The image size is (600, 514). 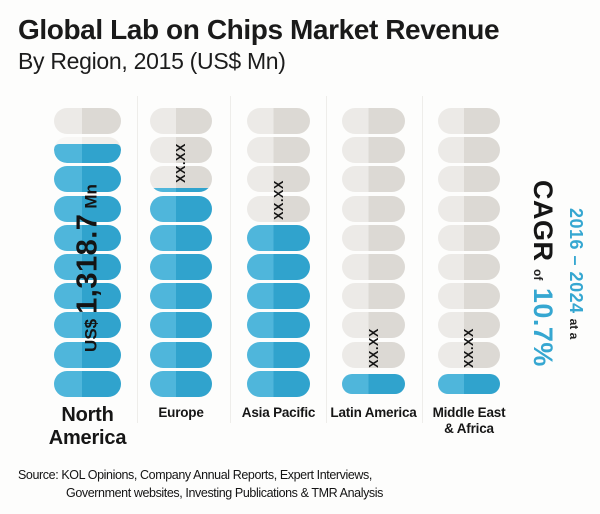 I want to click on axis-label-line: Middle East, so click(x=469, y=412).